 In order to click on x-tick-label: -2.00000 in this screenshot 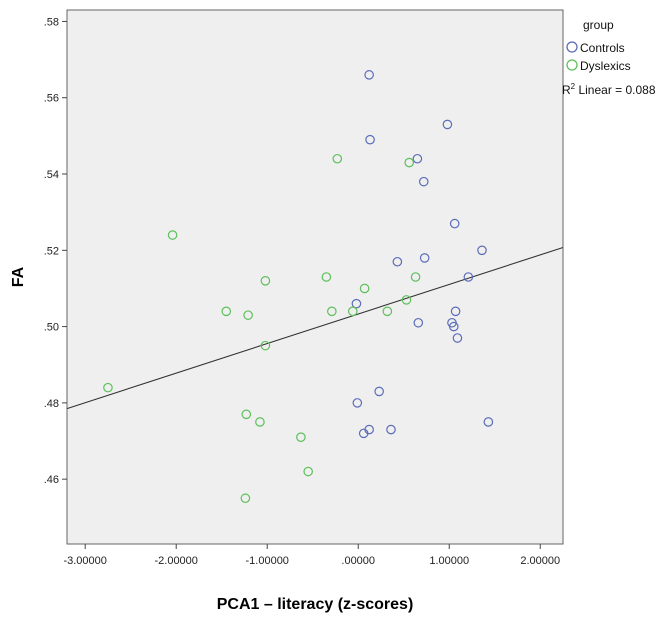, I will do `click(175, 561)`.